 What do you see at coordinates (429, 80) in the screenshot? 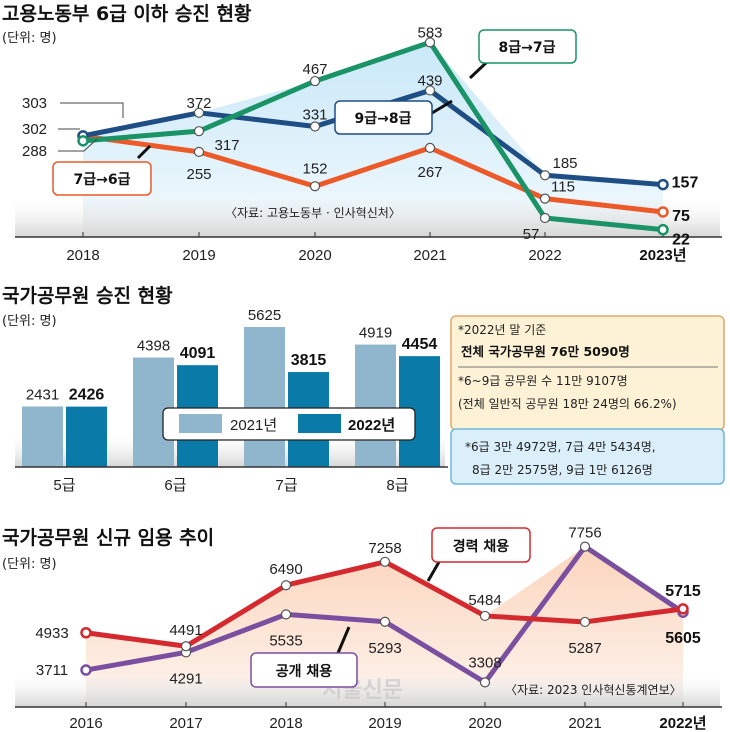
I see `data-label: 439` at bounding box center [429, 80].